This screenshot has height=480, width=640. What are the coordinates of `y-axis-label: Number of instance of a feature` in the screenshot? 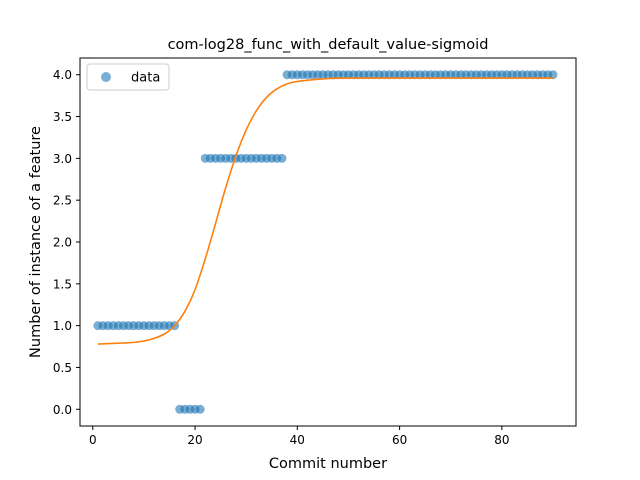 It's located at (36, 242).